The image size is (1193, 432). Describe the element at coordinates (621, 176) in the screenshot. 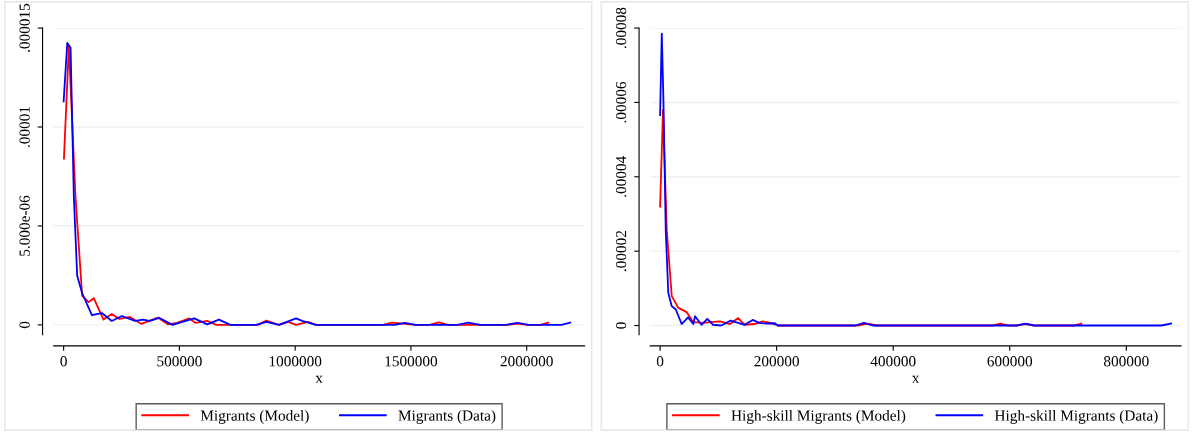

I see `y-tick-label: .00004` at that location.